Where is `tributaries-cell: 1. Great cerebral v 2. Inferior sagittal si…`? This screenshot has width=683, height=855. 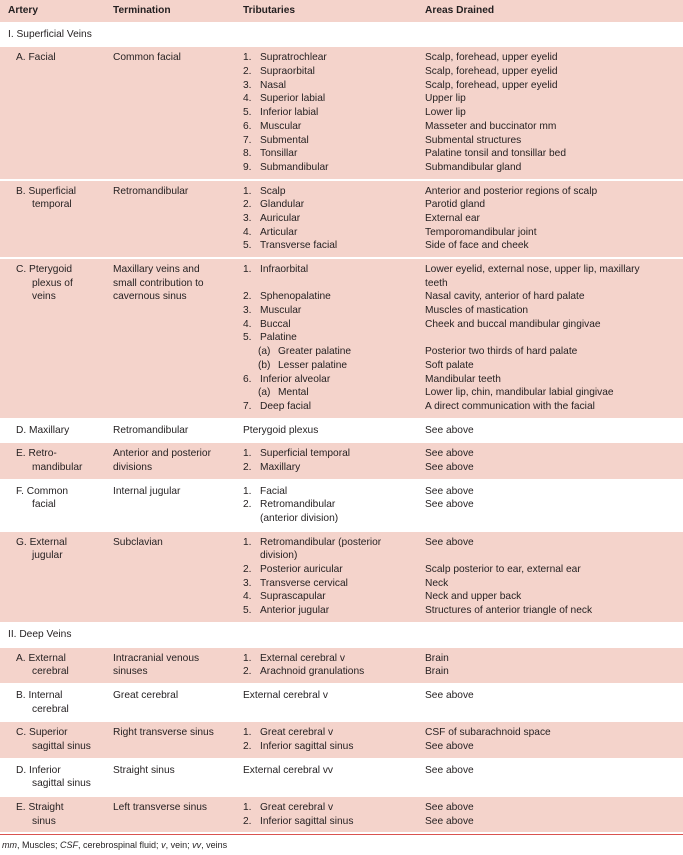 tributaries-cell: 1. Great cerebral v 2. Inferior sagittal si… is located at coordinates (334, 815).